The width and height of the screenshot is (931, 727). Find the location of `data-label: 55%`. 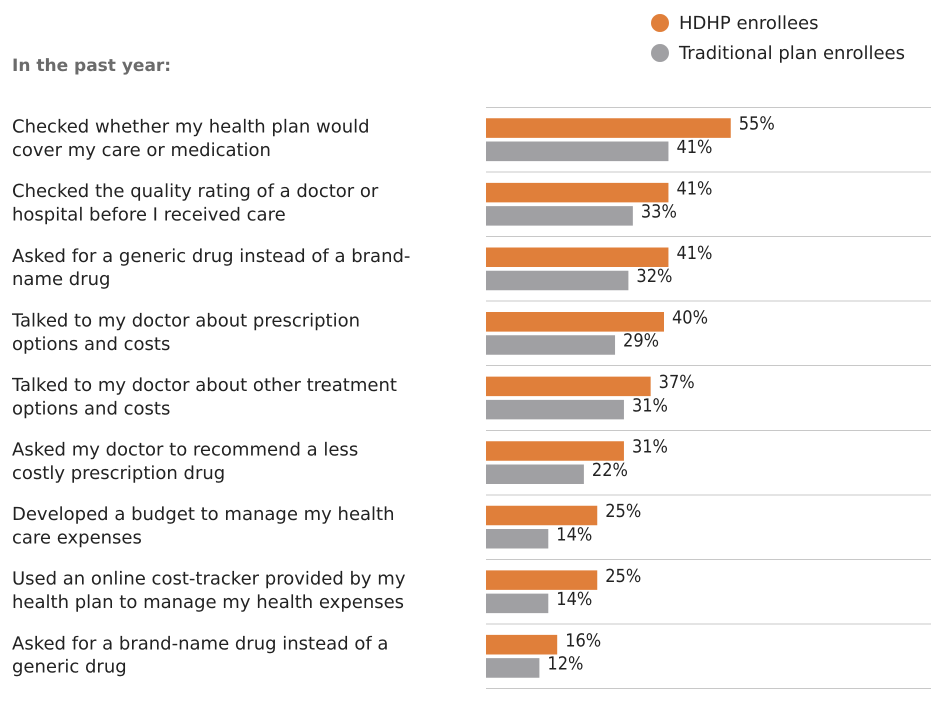

data-label: 55% is located at coordinates (756, 124).